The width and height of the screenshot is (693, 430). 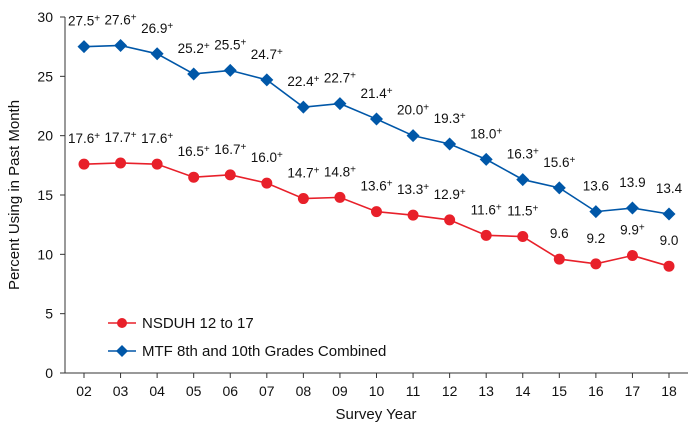 I want to click on data-label: 15.6+, so click(x=559, y=162).